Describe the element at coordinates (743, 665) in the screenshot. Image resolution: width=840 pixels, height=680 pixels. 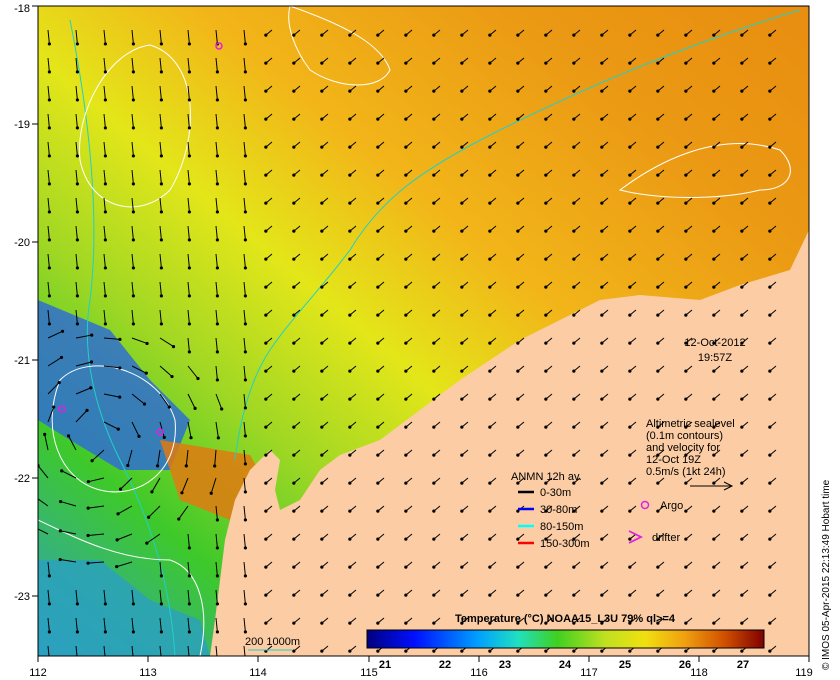
I see `colorbar-tick: 27` at that location.